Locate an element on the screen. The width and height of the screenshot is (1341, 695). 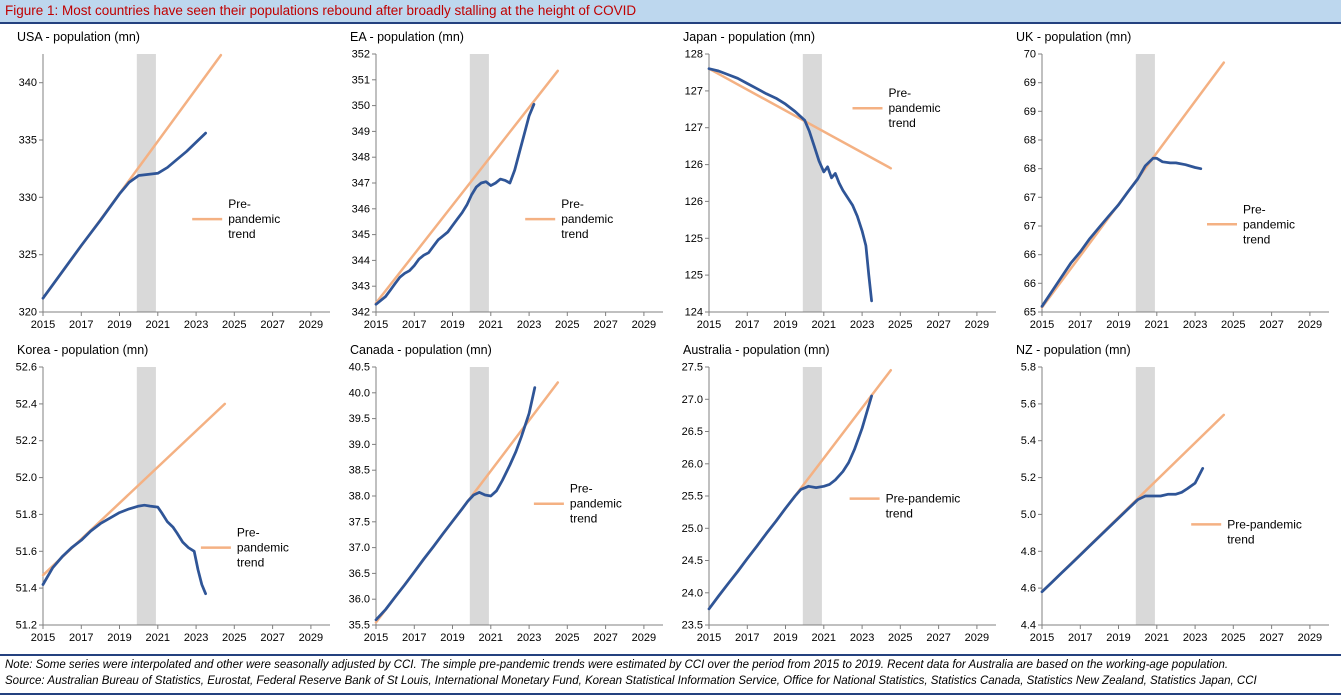
svg-text: 23.5 is located at coordinates (692, 626).